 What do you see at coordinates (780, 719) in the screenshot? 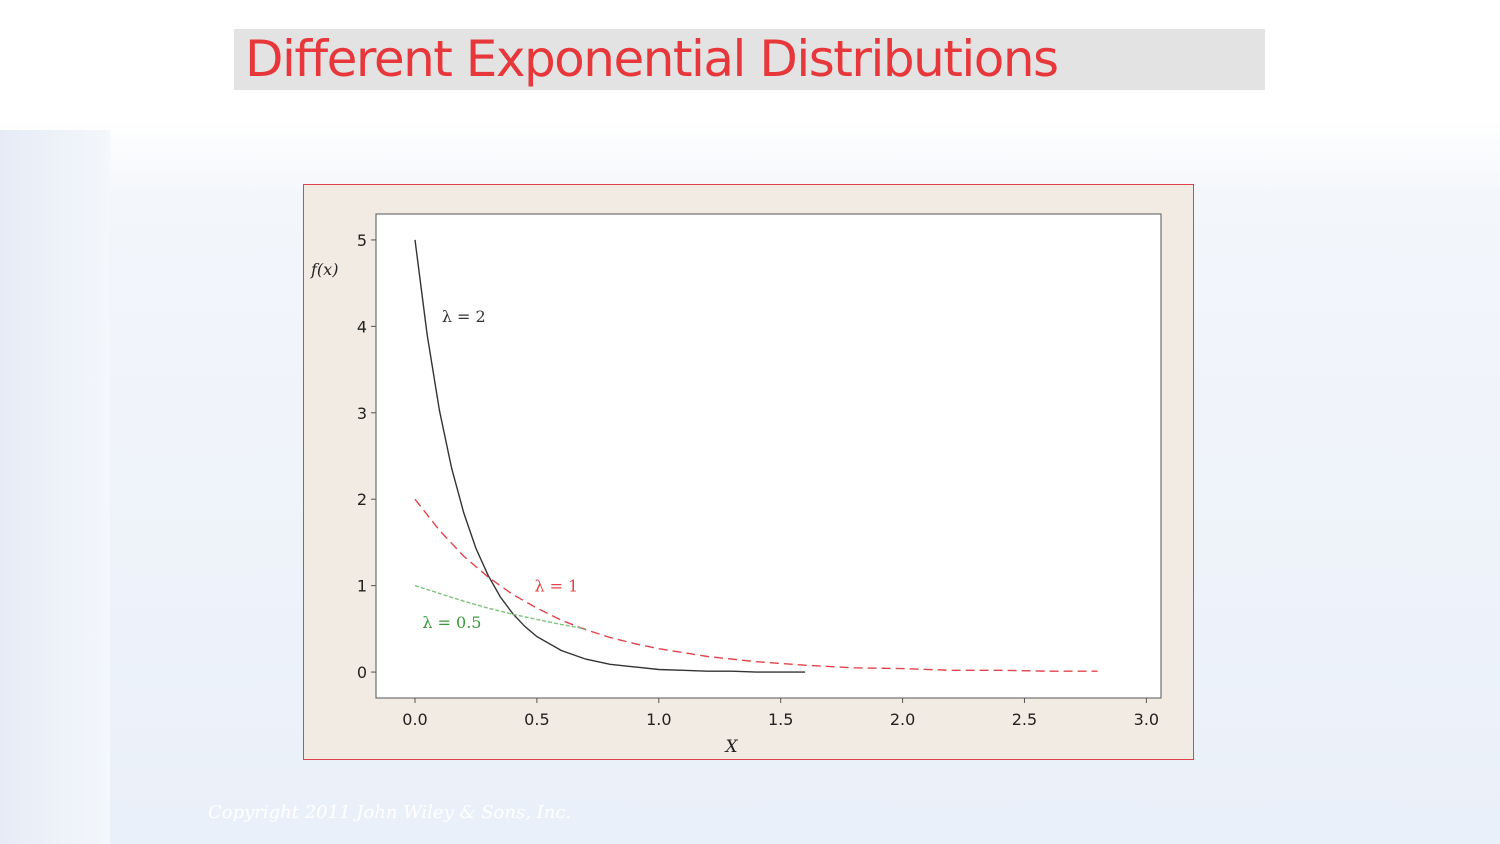
I see `x-tick-label: 1.5` at bounding box center [780, 719].